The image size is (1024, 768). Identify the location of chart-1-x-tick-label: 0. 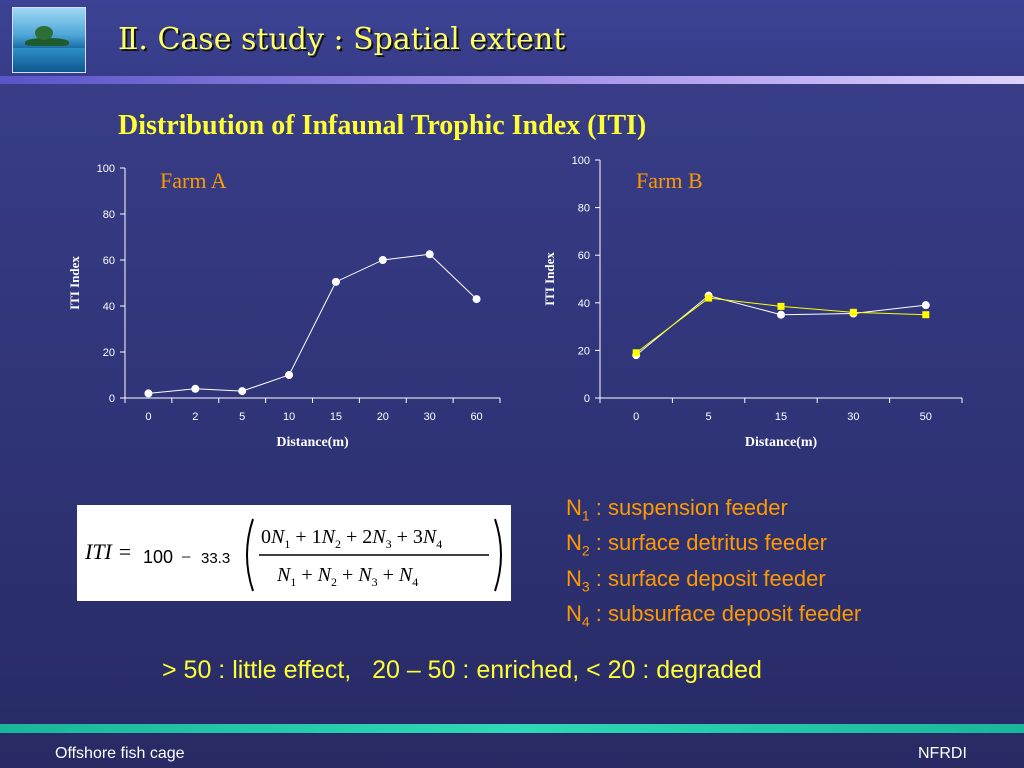
(636, 417).